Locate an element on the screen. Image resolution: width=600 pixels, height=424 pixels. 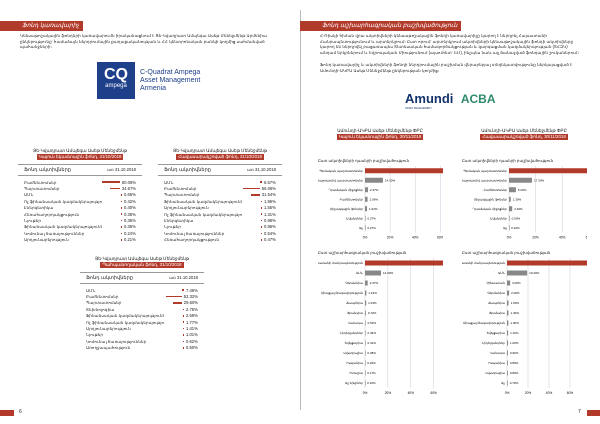
category-label: Միջազգային ֆոնդեր is located at coordinates (490, 199).